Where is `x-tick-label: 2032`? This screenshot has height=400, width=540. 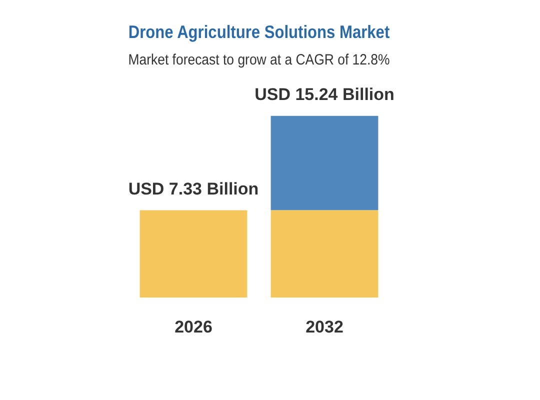
x-tick-label: 2032 is located at coordinates (325, 326).